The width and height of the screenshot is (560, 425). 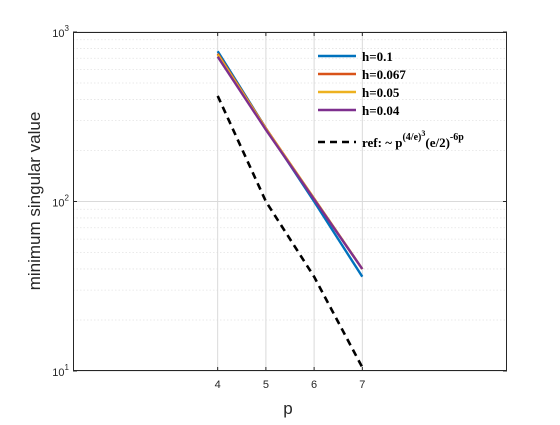 What do you see at coordinates (266, 385) in the screenshot?
I see `x-tick-label: 5` at bounding box center [266, 385].